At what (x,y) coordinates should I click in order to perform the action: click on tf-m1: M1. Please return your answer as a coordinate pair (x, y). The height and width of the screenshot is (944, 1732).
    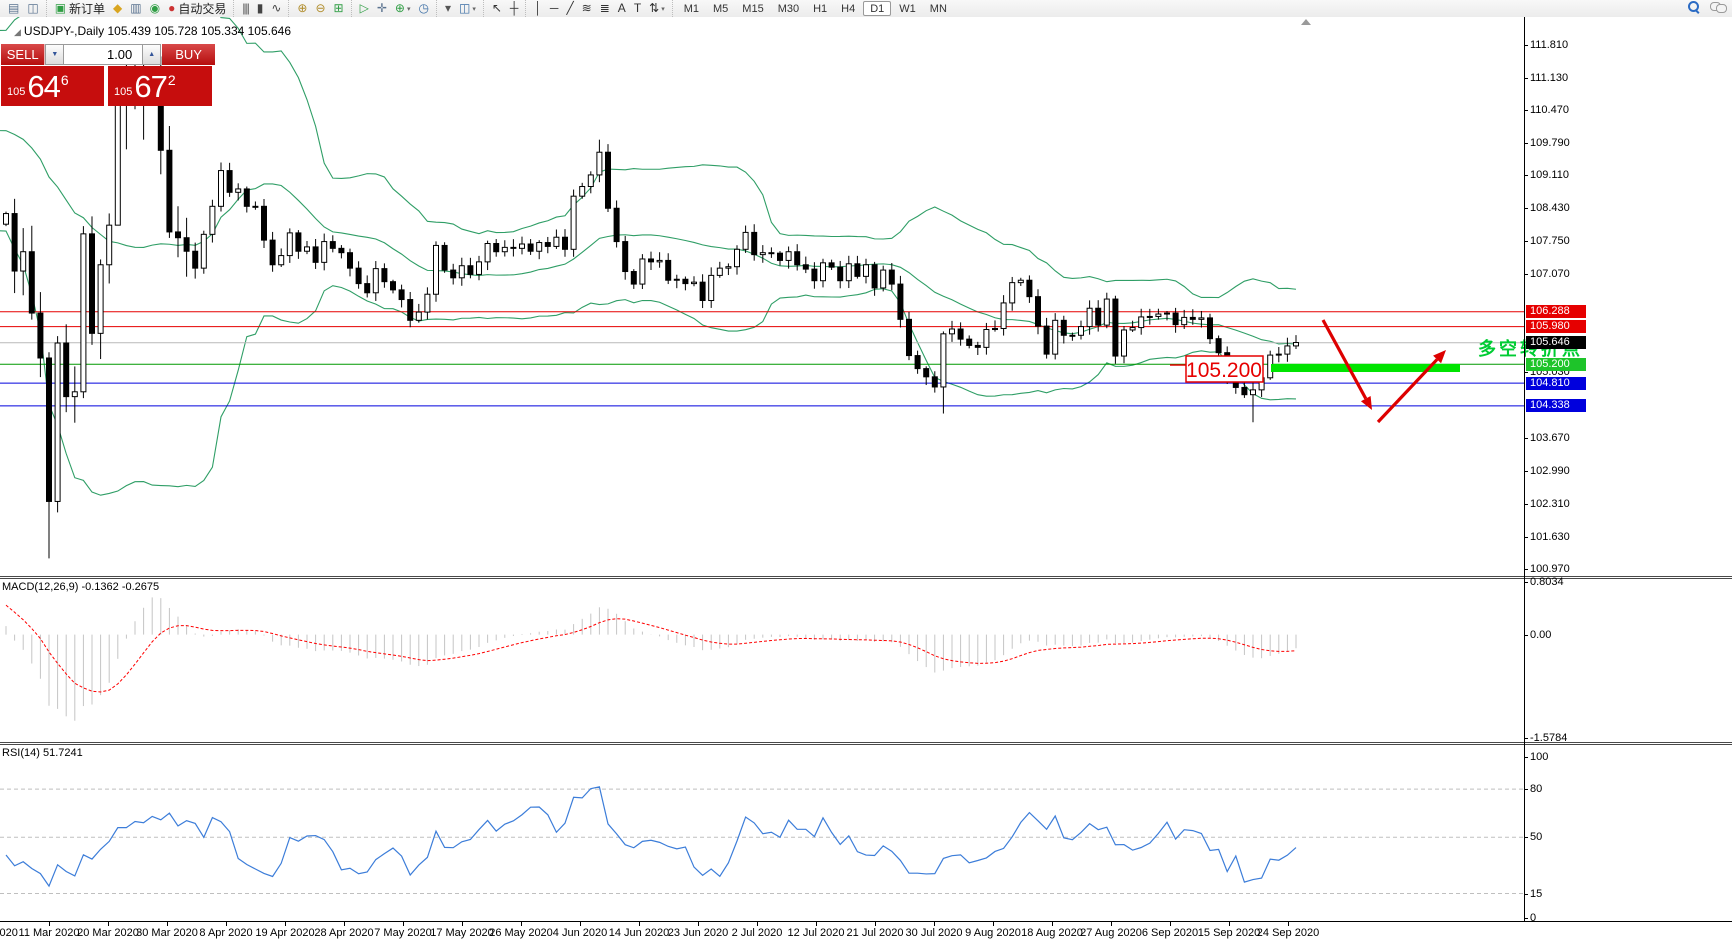
    Looking at the image, I should click on (691, 8).